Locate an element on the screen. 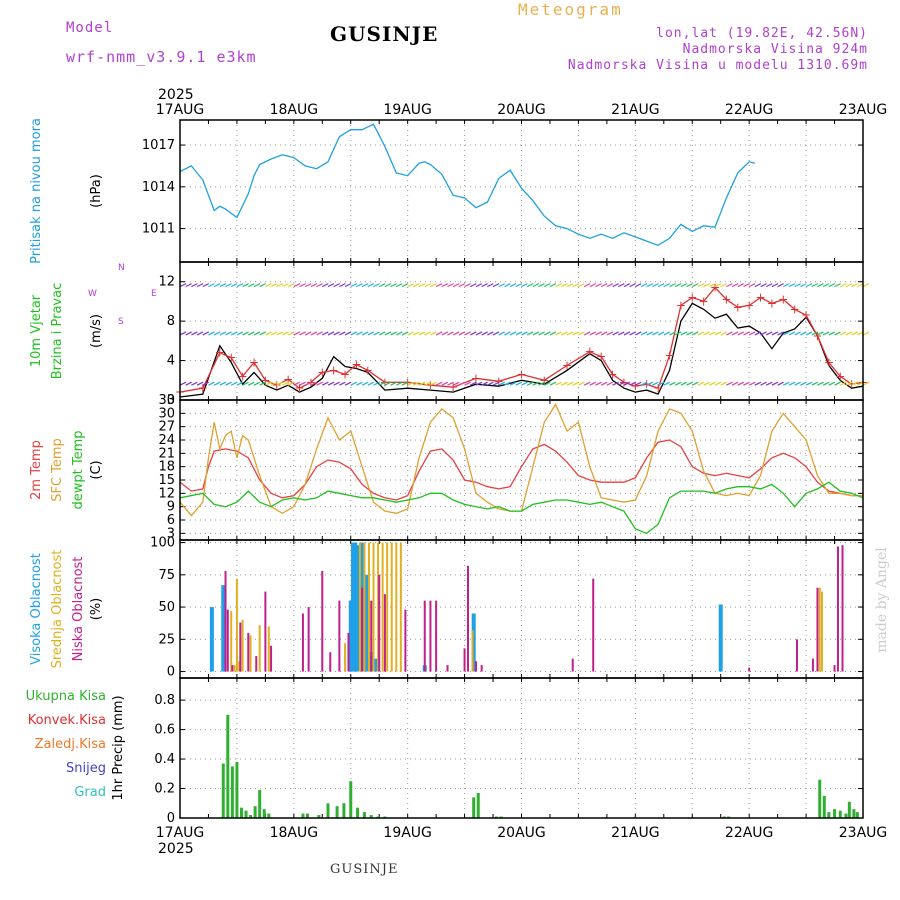 This screenshot has width=900, height=900. y-tick-label: 1011 is located at coordinates (158, 229).